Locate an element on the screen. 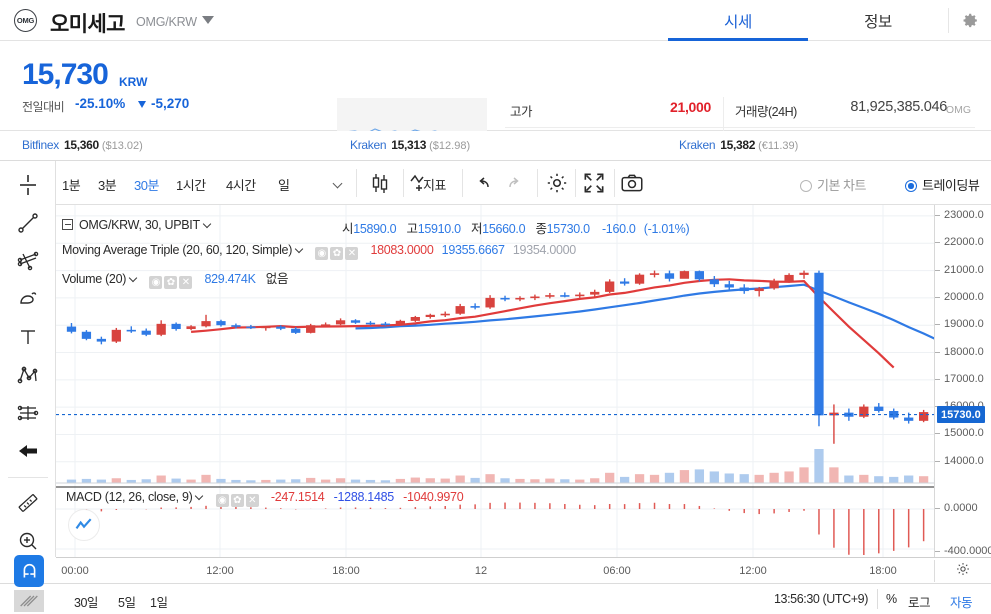 The height and width of the screenshot is (614, 991). toolbar-divider is located at coordinates (614, 183).